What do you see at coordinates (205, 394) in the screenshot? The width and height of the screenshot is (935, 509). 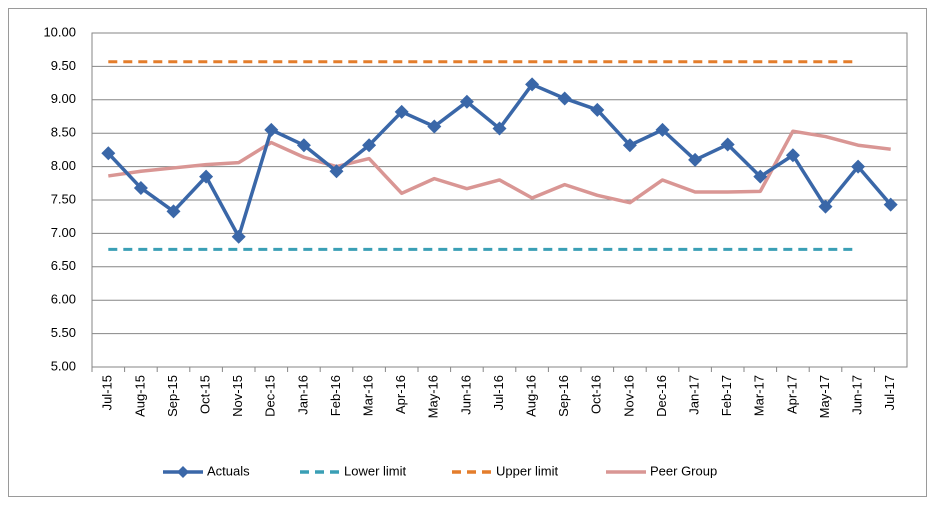 I see `x-tick-label: Oct-15` at bounding box center [205, 394].